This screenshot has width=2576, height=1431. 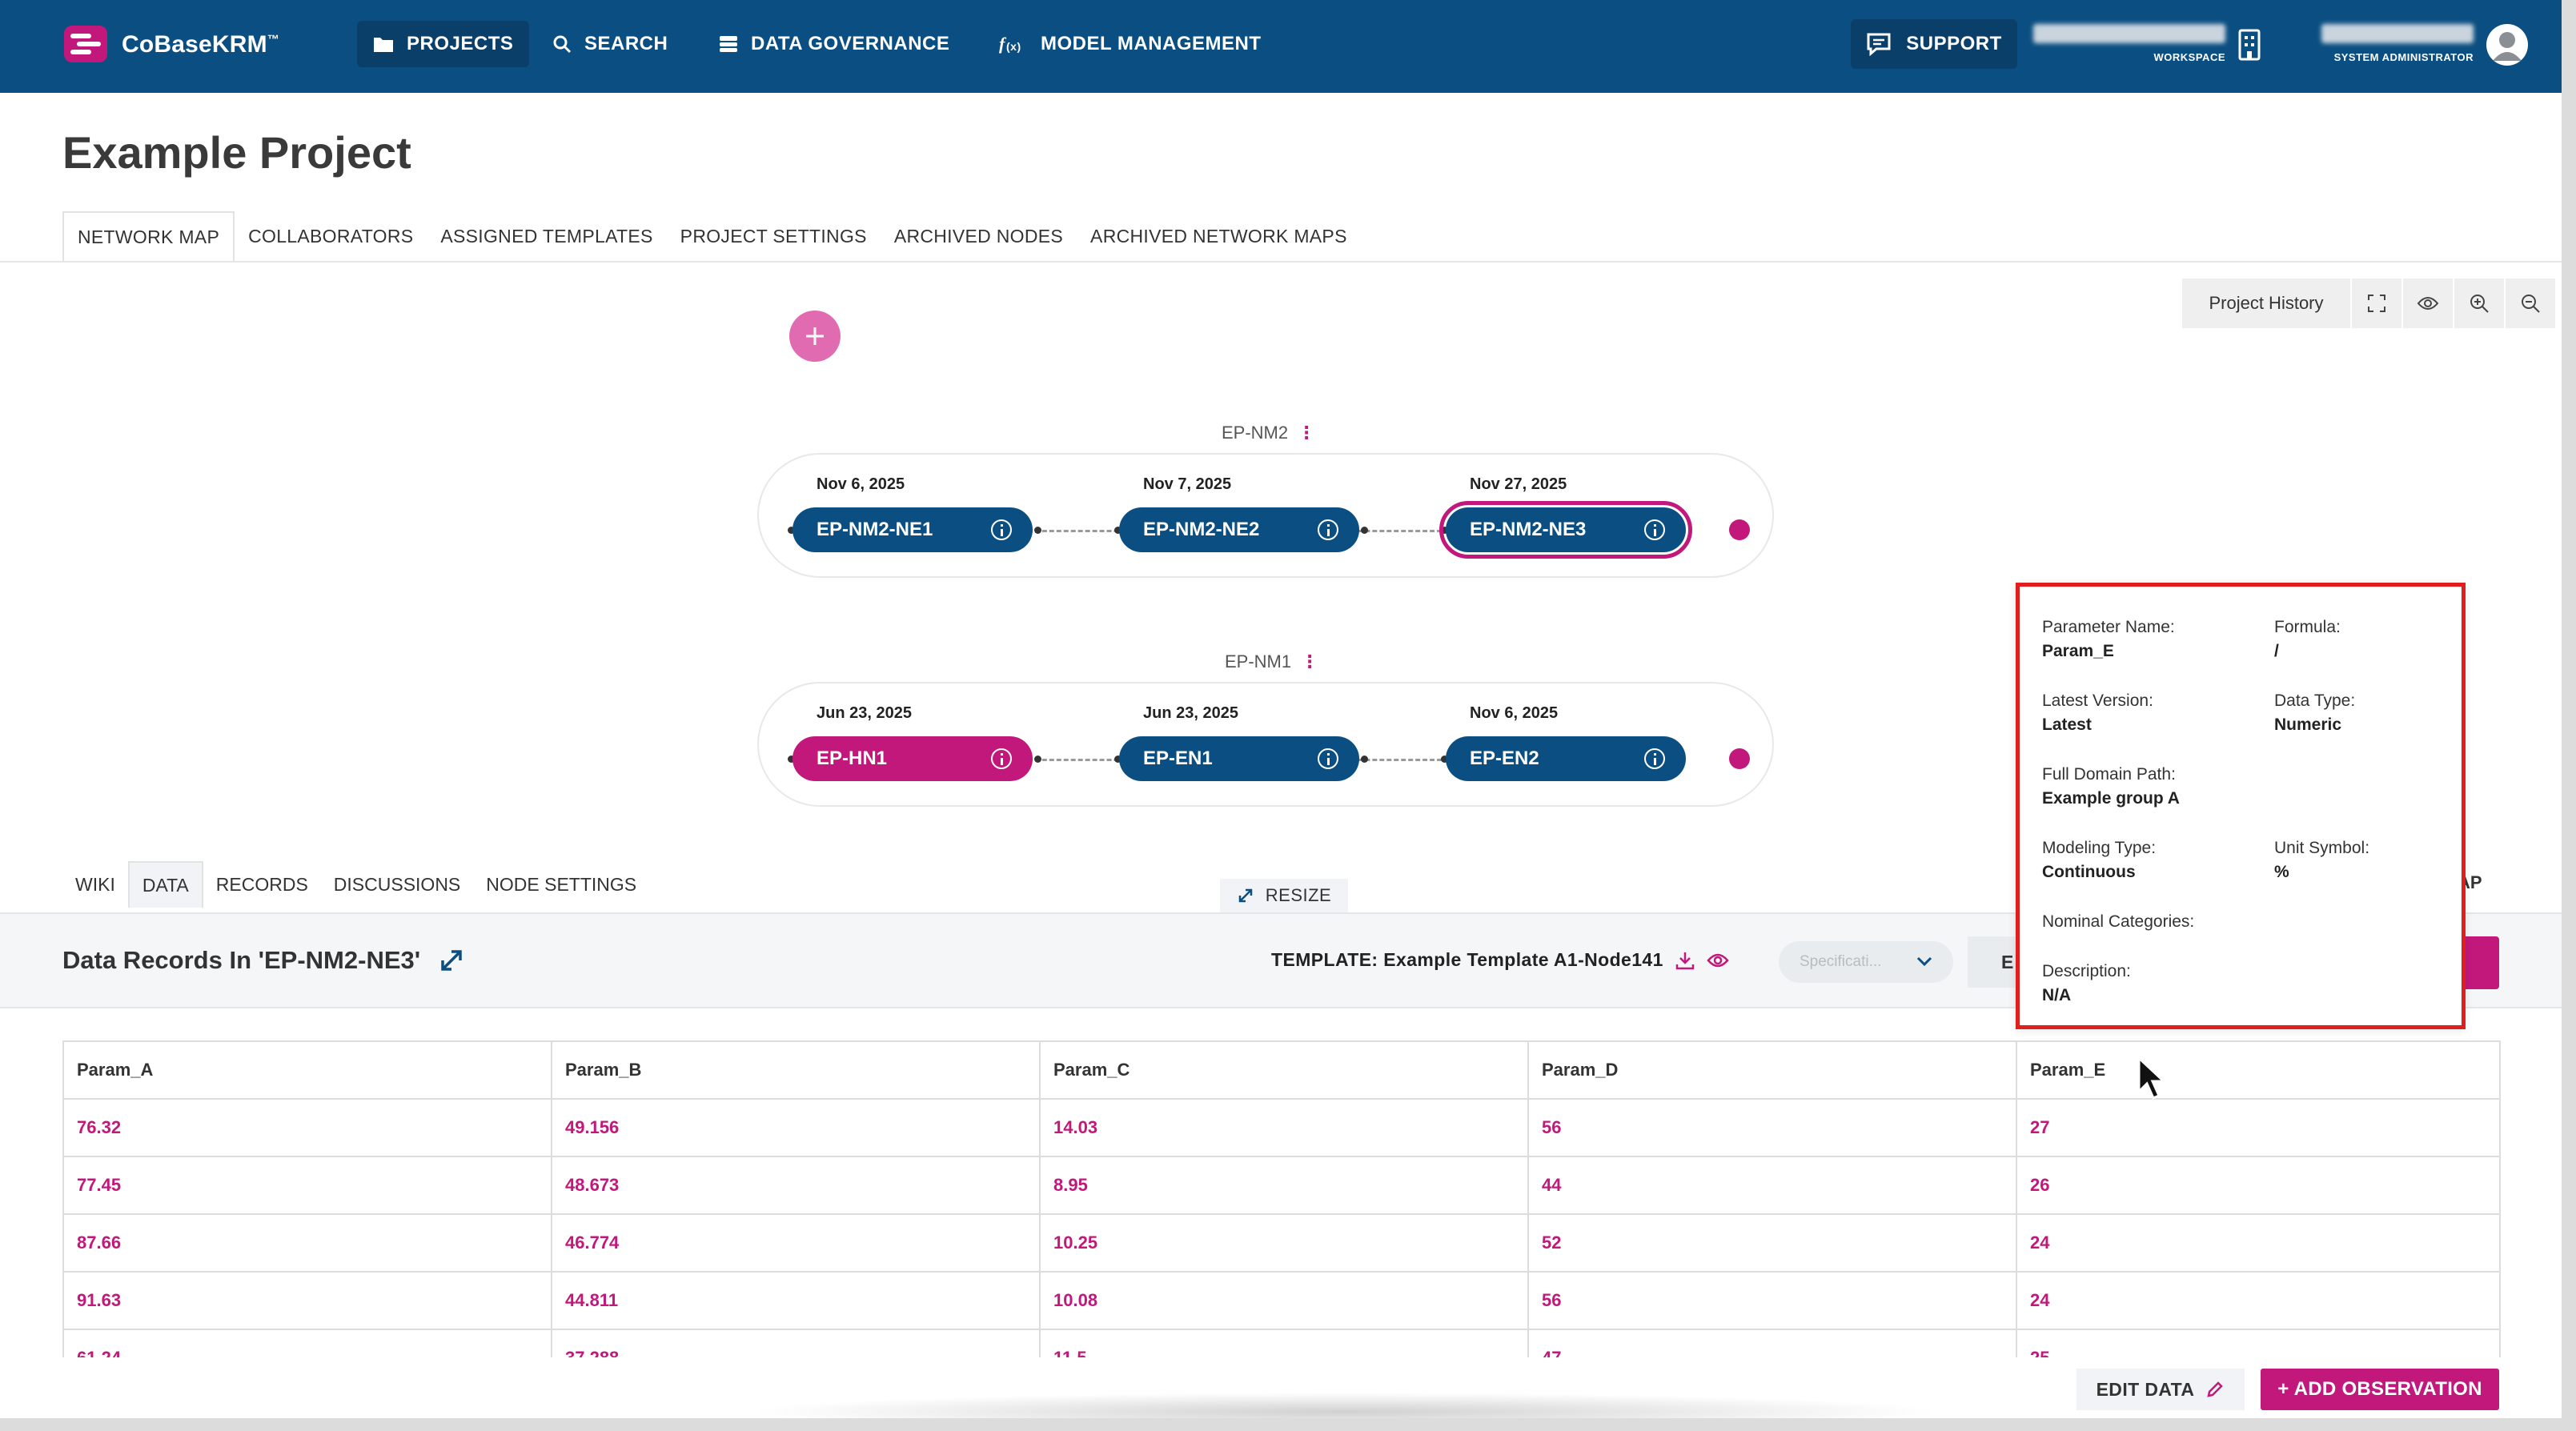 I want to click on chevron-down-icon, so click(x=1924, y=961).